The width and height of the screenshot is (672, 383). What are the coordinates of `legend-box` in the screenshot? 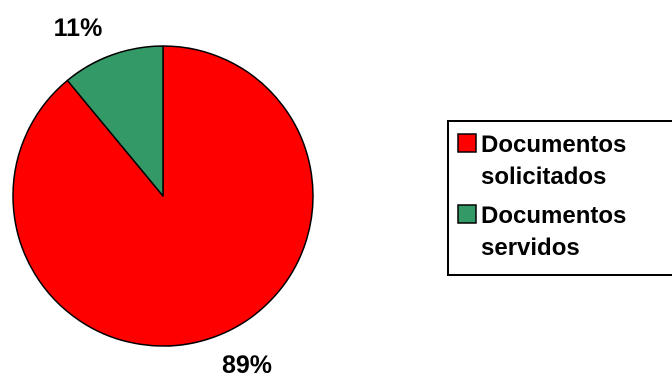 It's located at (559, 198).